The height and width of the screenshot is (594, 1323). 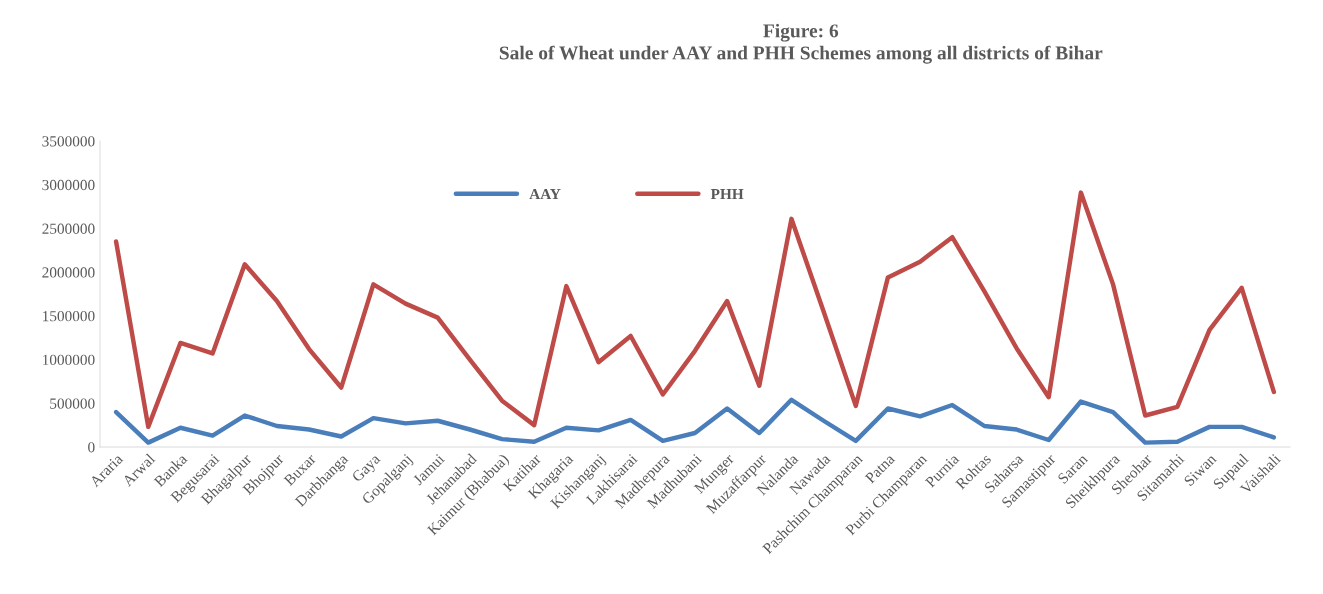 I want to click on chart-title: Figure: 6 Sale of Wheat under AAY and PHH Schemes among all districts of Bihar, so click(x=801, y=43).